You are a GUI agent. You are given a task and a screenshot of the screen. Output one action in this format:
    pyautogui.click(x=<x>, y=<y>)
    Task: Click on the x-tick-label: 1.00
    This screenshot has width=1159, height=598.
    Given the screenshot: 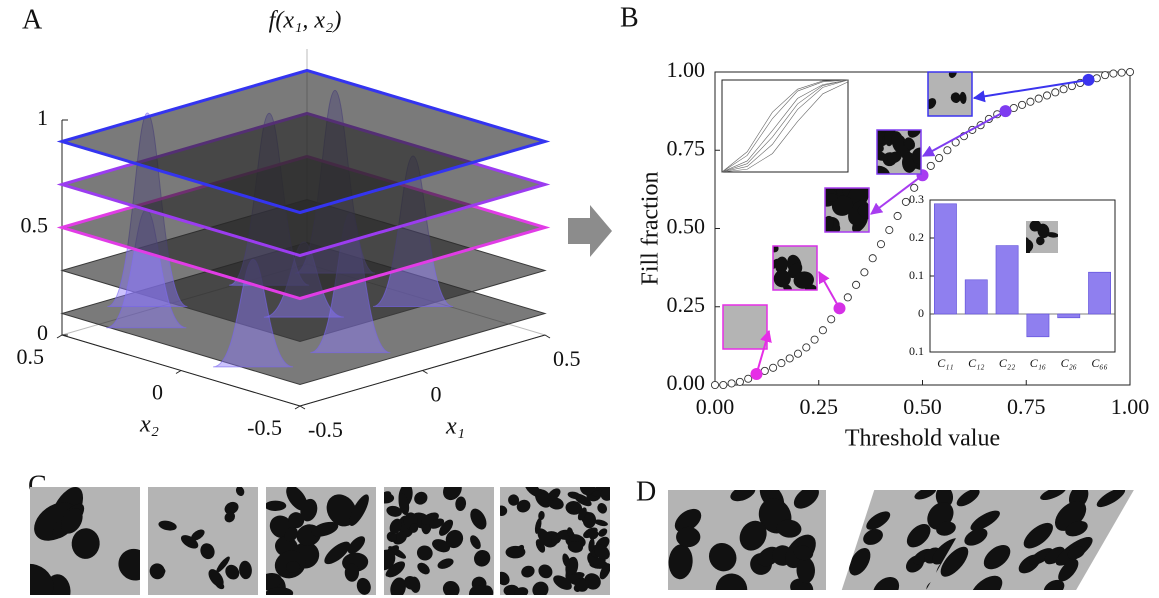 What is the action you would take?
    pyautogui.click(x=1130, y=406)
    